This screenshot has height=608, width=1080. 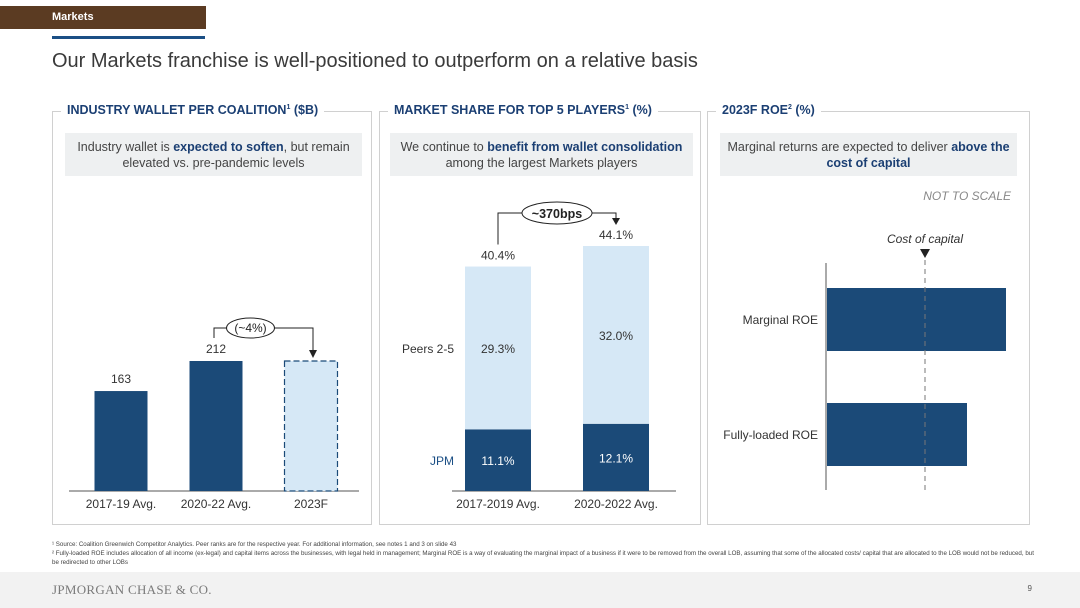 What do you see at coordinates (428, 349) in the screenshot?
I see `series-label-peers: Peers 2-5` at bounding box center [428, 349].